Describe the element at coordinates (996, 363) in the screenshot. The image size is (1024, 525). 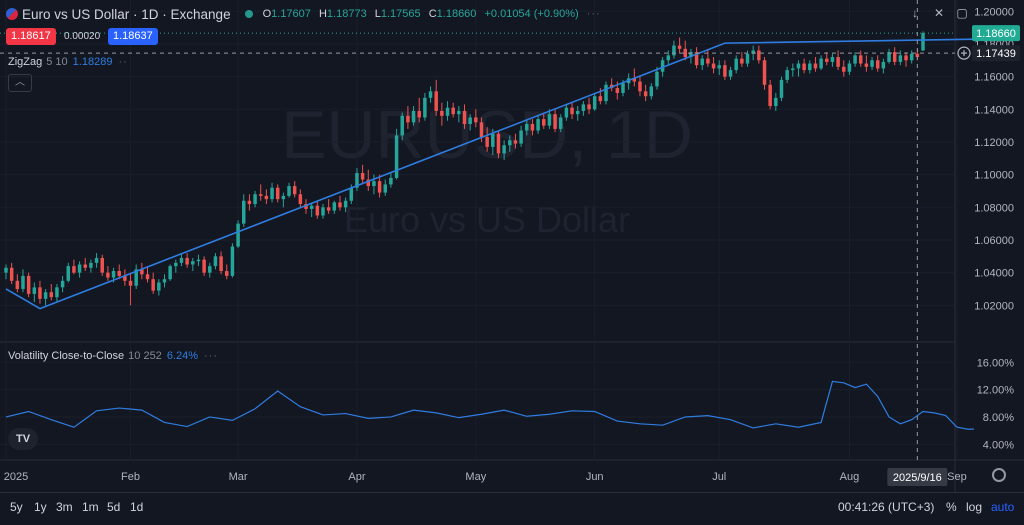
I see `volatility-tick-label: 16.00%` at that location.